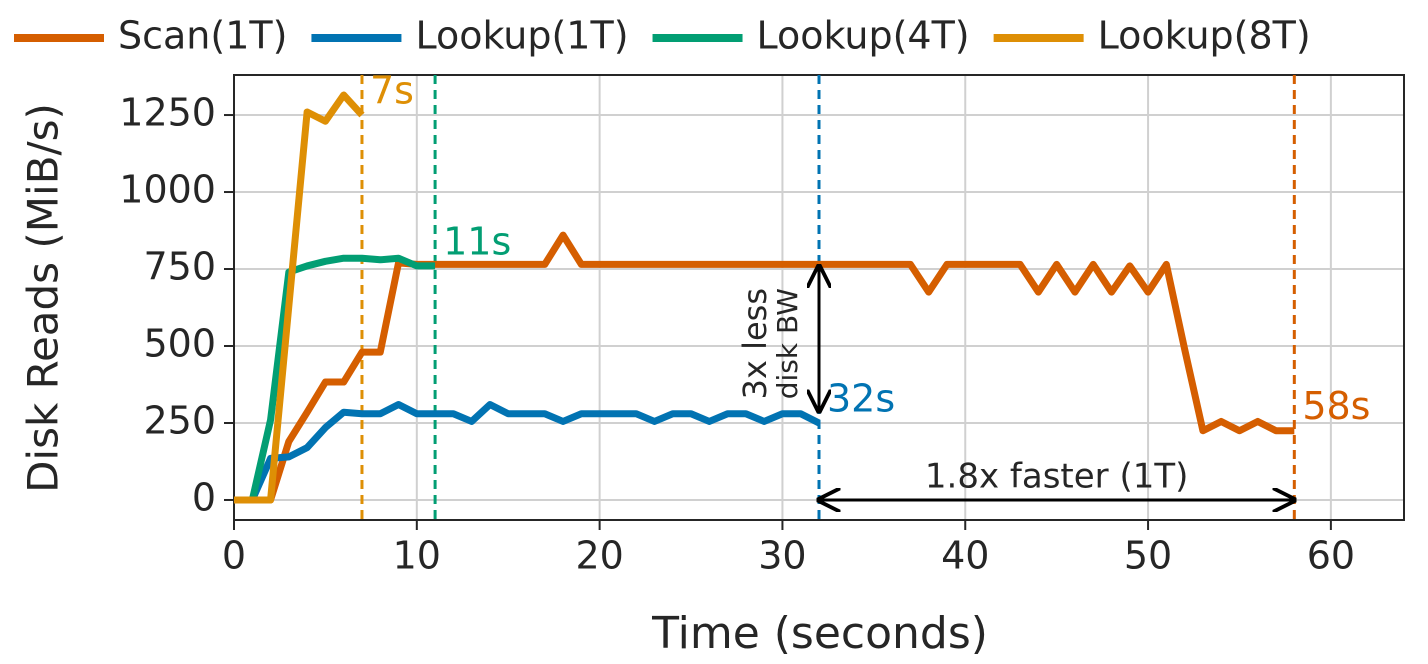 This screenshot has width=1428, height=664. I want to click on legend-label: Lookup(4T), so click(863, 36).